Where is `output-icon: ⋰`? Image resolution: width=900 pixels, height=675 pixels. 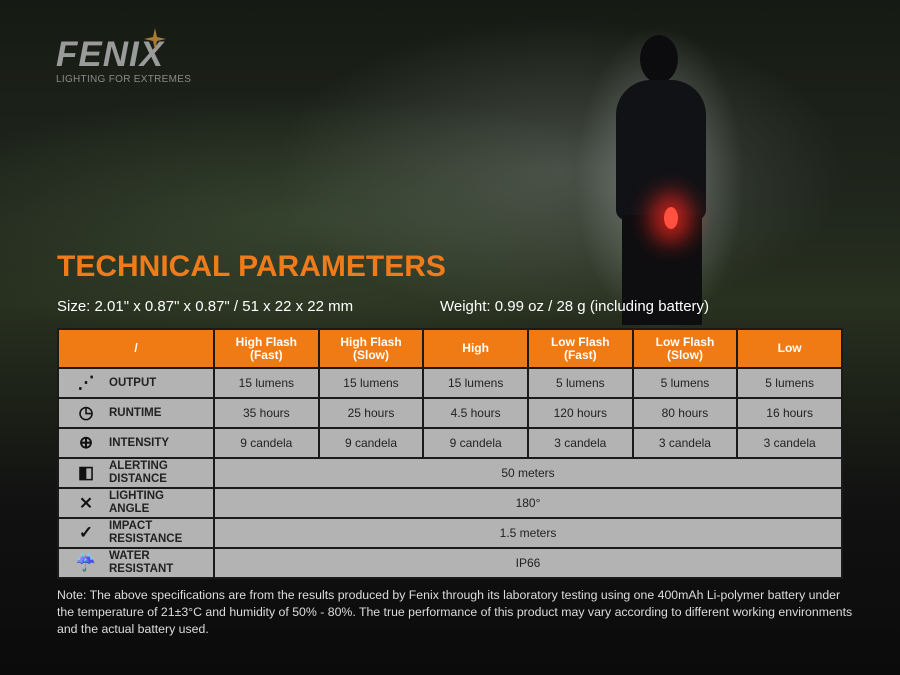 output-icon: ⋰ is located at coordinates (86, 382).